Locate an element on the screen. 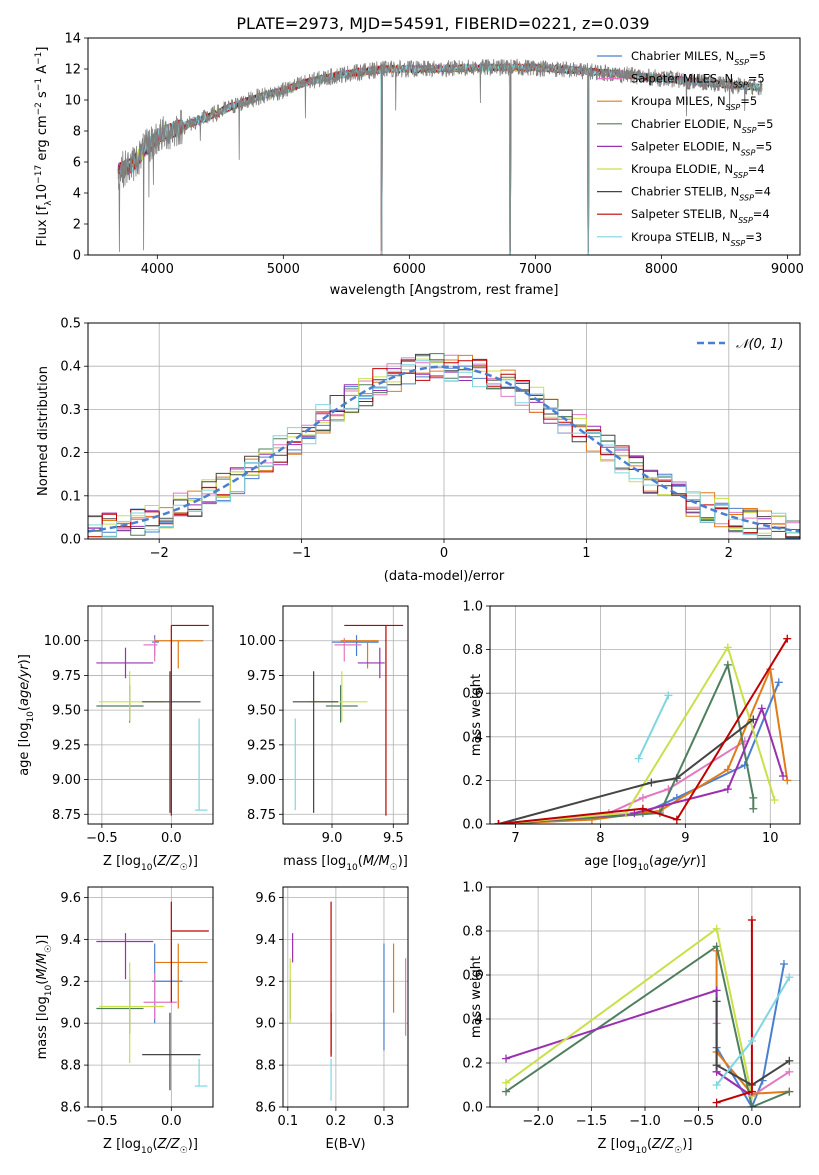  residuals-data is located at coordinates (444, 446).